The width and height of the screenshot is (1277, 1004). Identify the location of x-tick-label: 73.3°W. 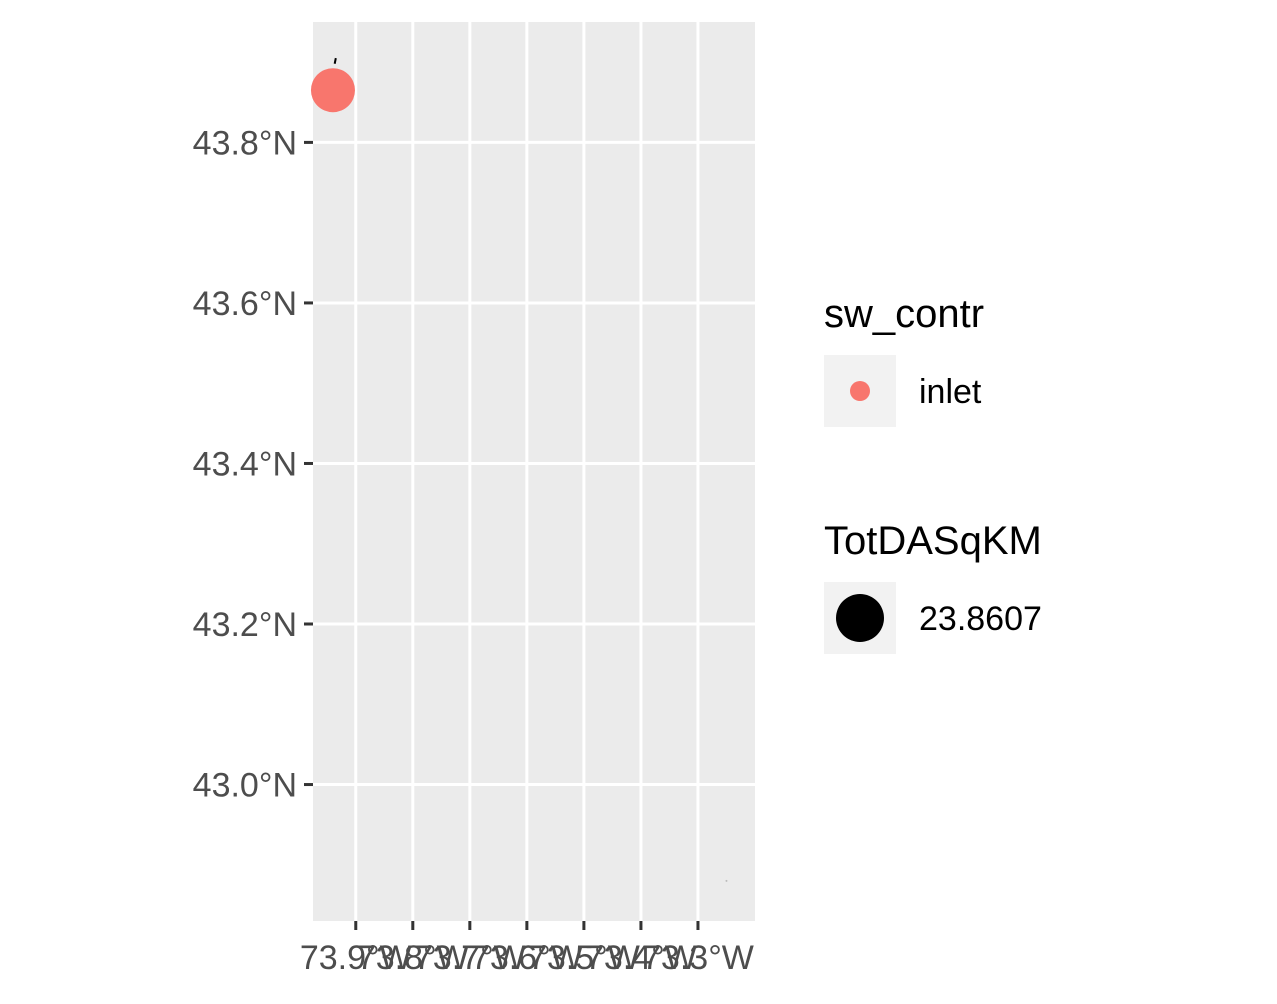
(698, 958).